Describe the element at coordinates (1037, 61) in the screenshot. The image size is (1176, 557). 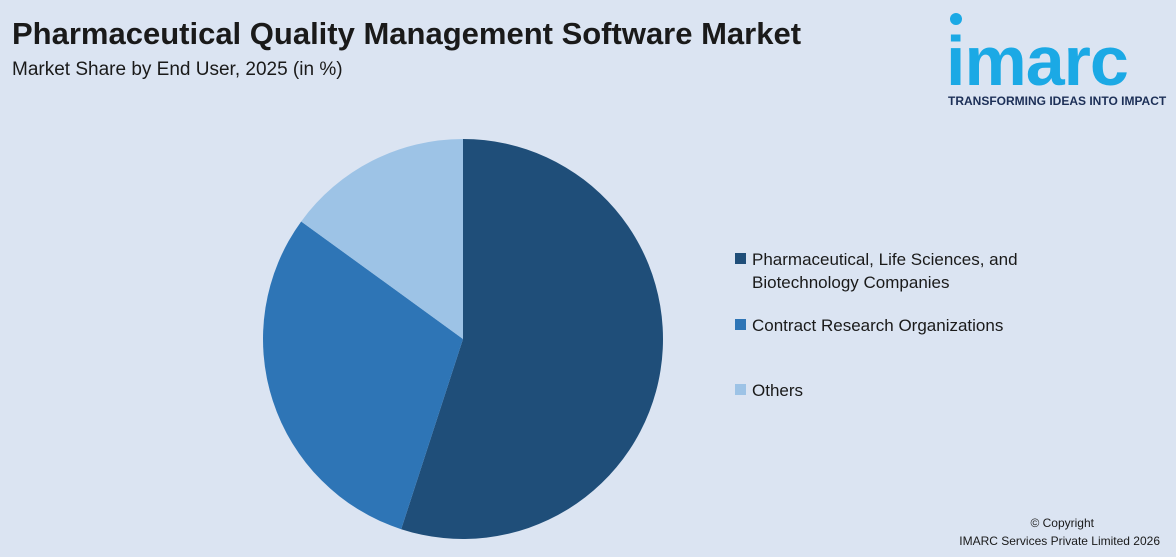
I see `logo-wordmark: imarc` at that location.